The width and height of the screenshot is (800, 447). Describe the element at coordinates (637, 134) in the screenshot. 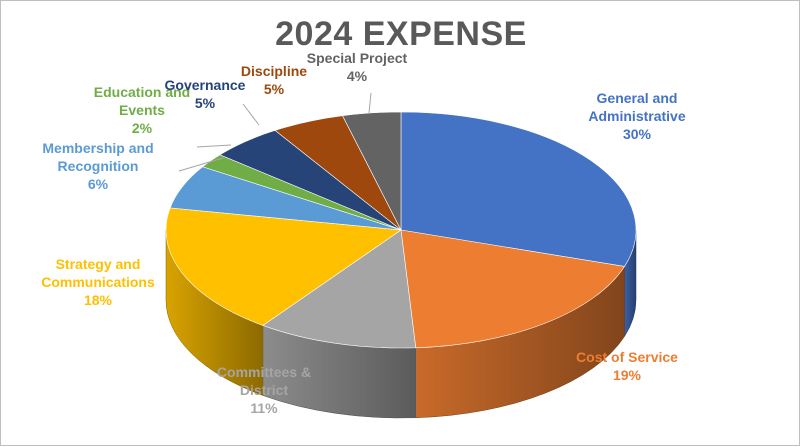

I see `data-label-percent: 30%` at that location.